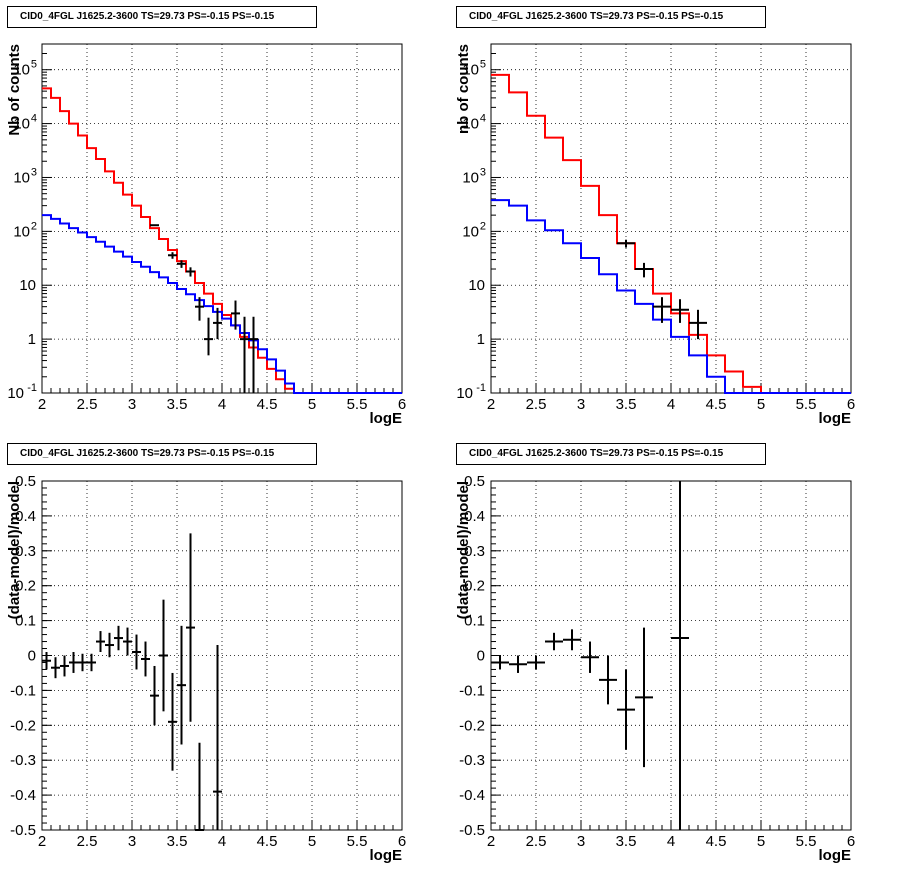  Describe the element at coordinates (474, 481) in the screenshot. I see `y-tick-label: 0.5` at that location.